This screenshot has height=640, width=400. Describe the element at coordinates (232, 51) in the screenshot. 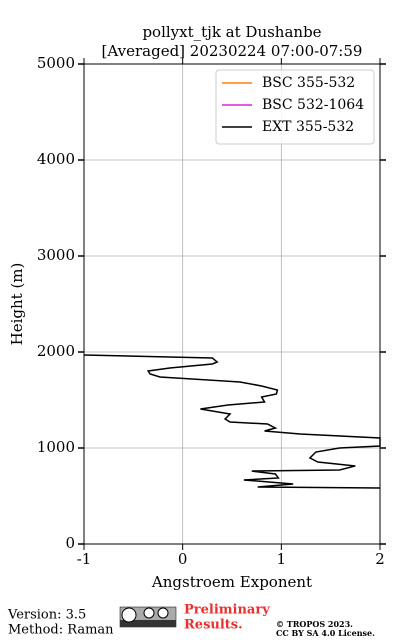

I see `chart-subtitle: [Averaged] 20230224 07:00-07:59` at that location.